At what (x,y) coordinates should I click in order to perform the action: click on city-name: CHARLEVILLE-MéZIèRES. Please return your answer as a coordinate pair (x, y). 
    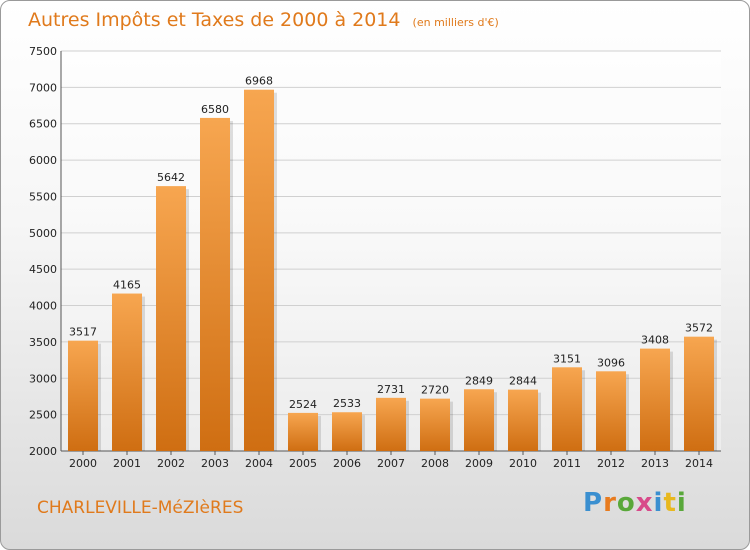
    Looking at the image, I should click on (140, 508).